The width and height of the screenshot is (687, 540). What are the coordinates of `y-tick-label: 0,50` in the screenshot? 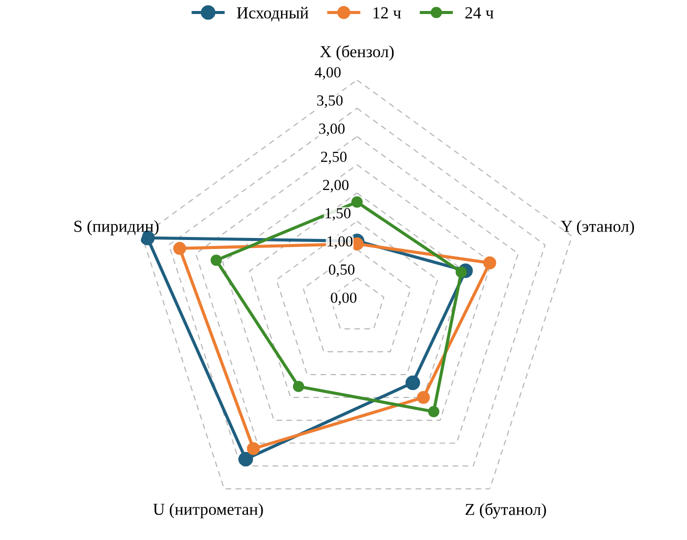 It's located at (341, 270).